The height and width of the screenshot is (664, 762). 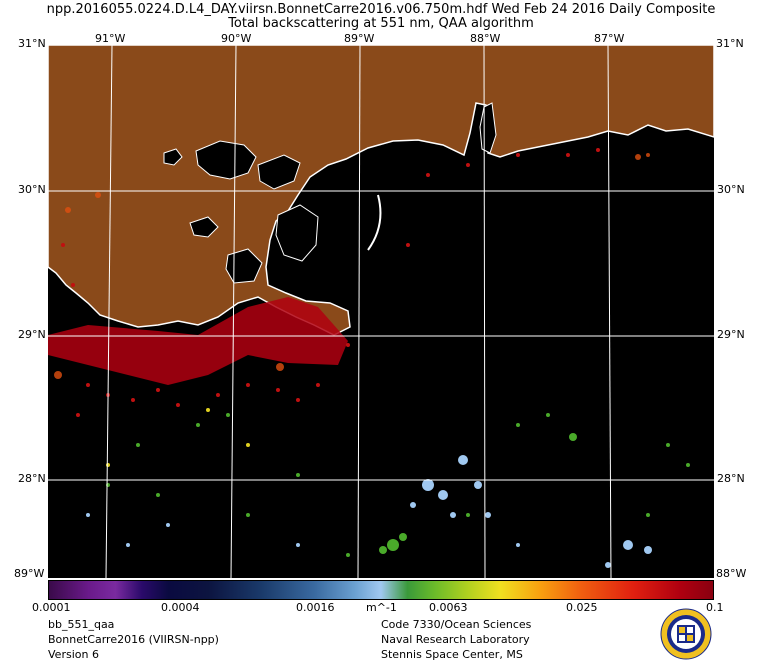 What do you see at coordinates (198, 341) in the screenshot?
I see `backscatter-high-nearshore` at bounding box center [198, 341].